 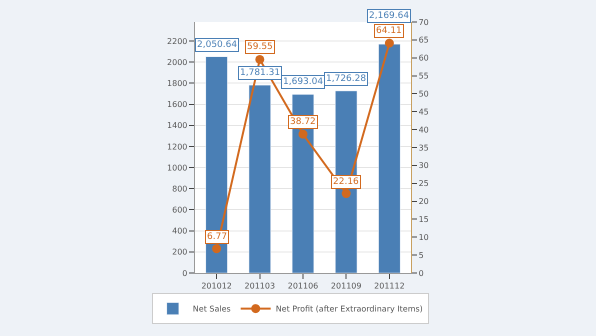 What do you see at coordinates (423, 94) in the screenshot?
I see `y2-tick-label: 50` at bounding box center [423, 94].